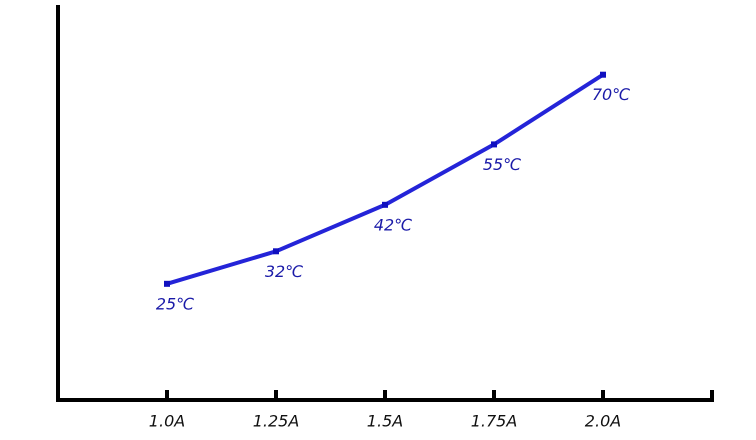  What do you see at coordinates (284, 271) in the screenshot?
I see `data-label: 32℃` at bounding box center [284, 271].